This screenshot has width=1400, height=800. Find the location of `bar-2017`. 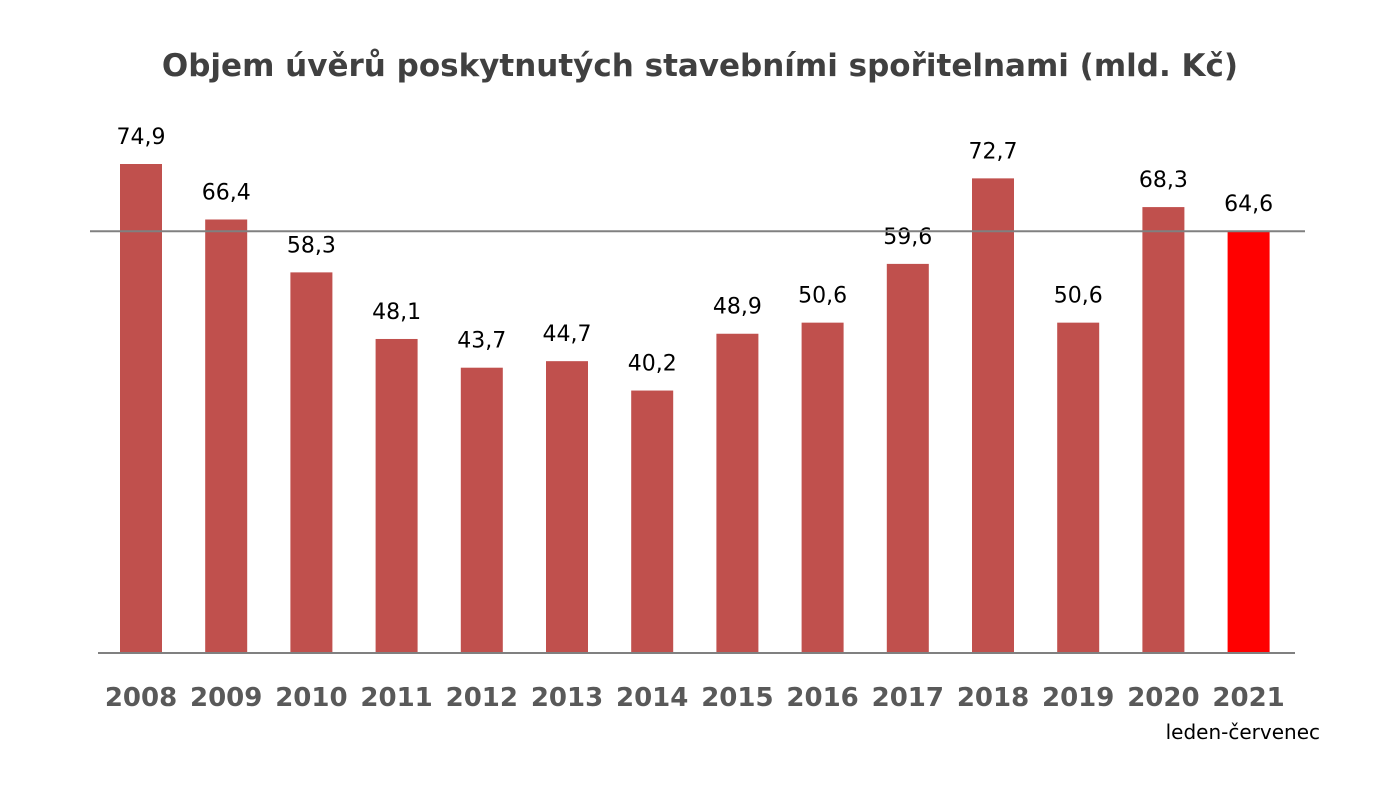

bar-2017 is located at coordinates (907, 458).